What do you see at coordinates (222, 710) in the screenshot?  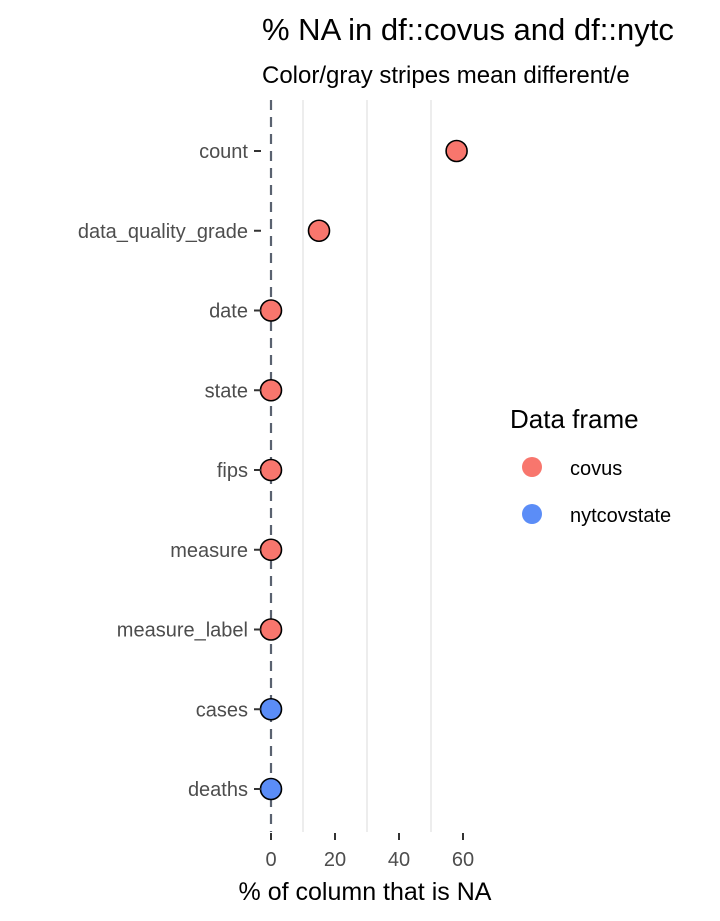 I see `y-tick-label-cases: cases` at bounding box center [222, 710].